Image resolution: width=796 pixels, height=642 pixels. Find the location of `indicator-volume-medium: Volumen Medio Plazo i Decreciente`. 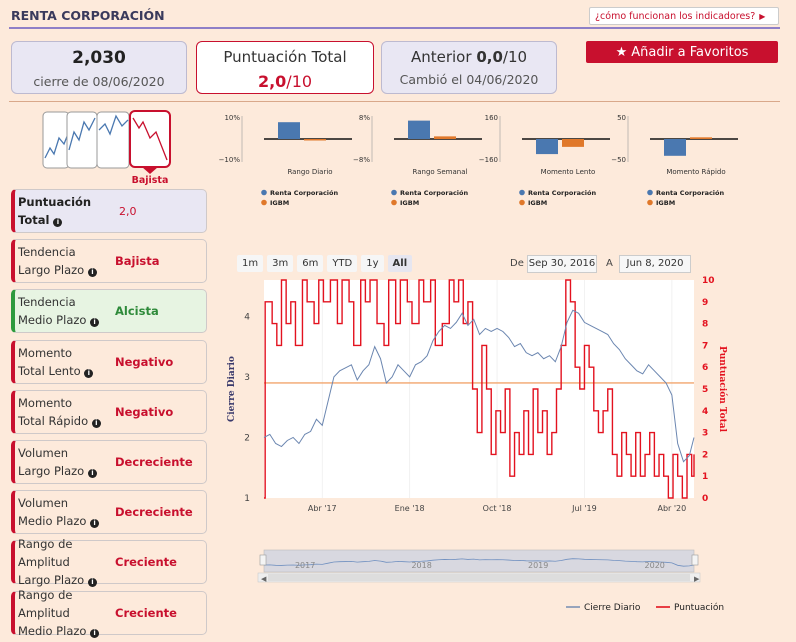

indicator-volume-medium: Volumen Medio Plazo i Decreciente is located at coordinates (109, 512).